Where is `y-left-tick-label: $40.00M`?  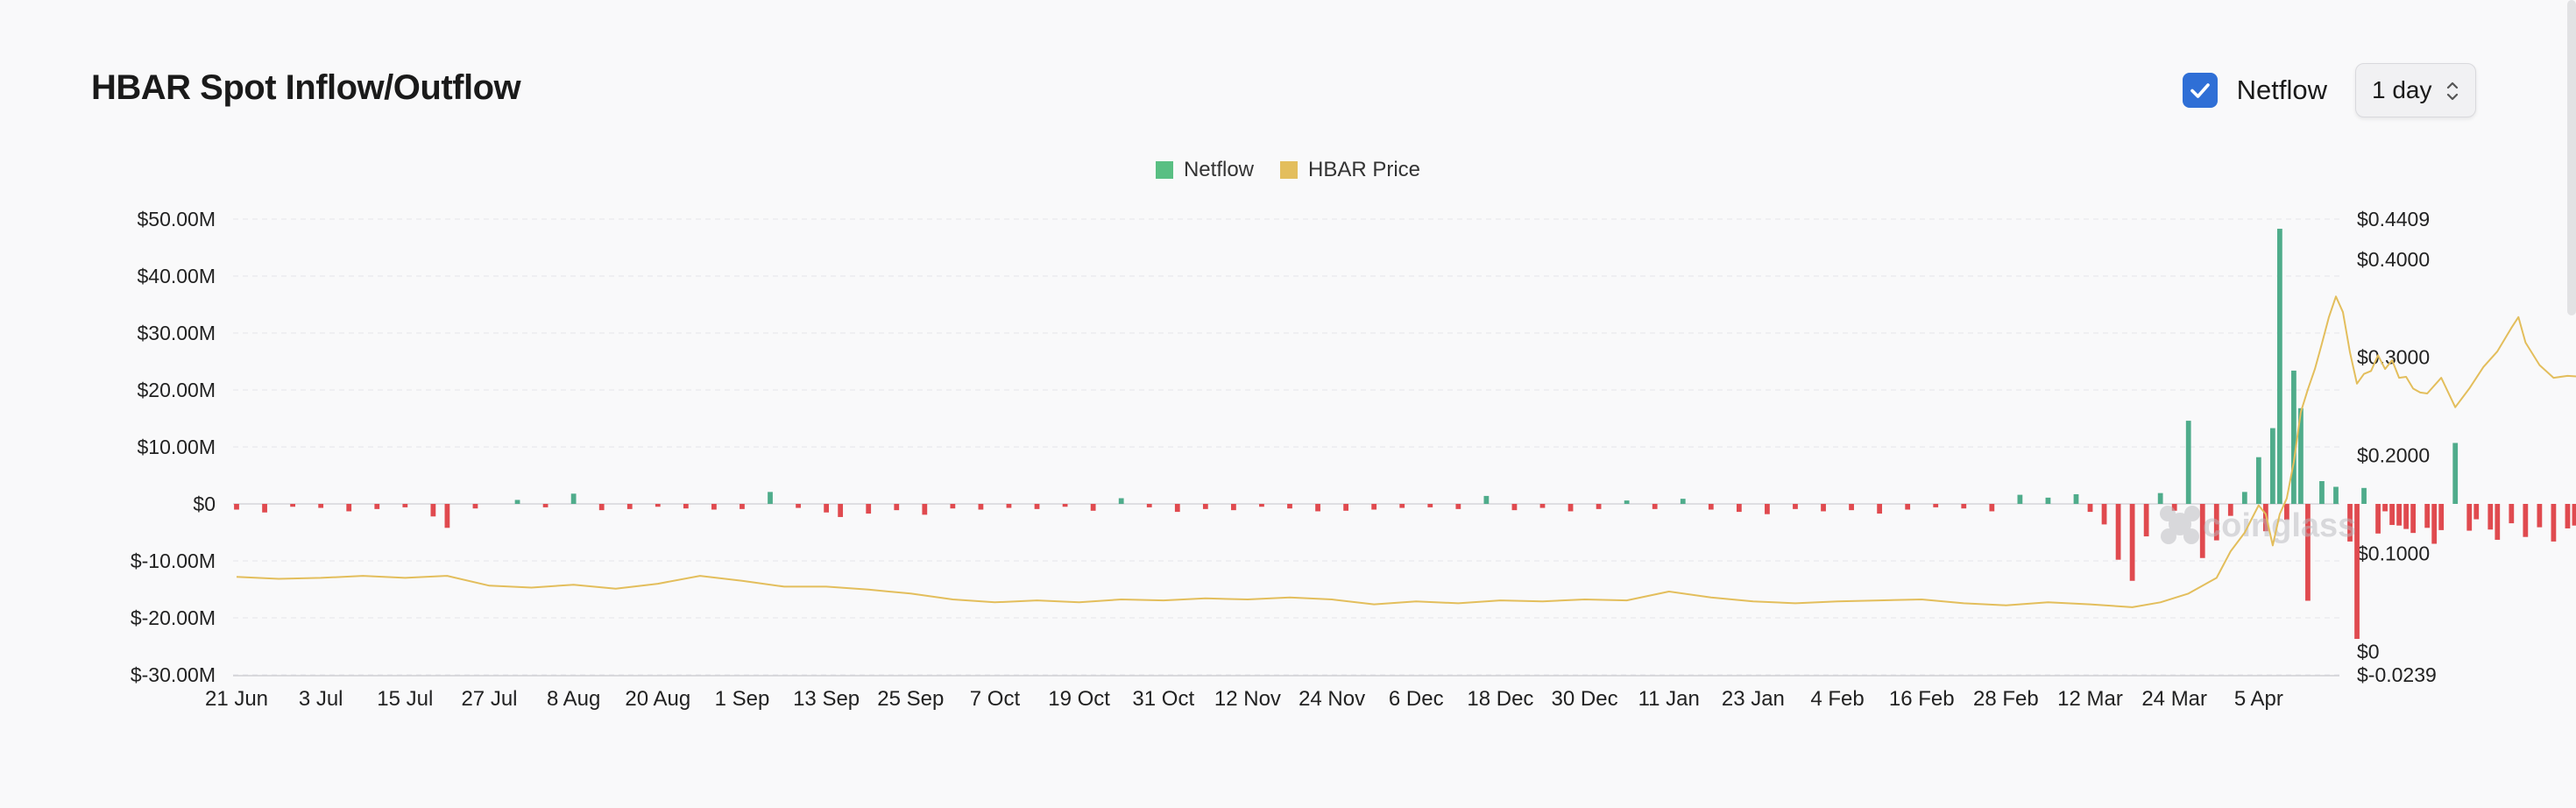
y-left-tick-label: $40.00M is located at coordinates (176, 276).